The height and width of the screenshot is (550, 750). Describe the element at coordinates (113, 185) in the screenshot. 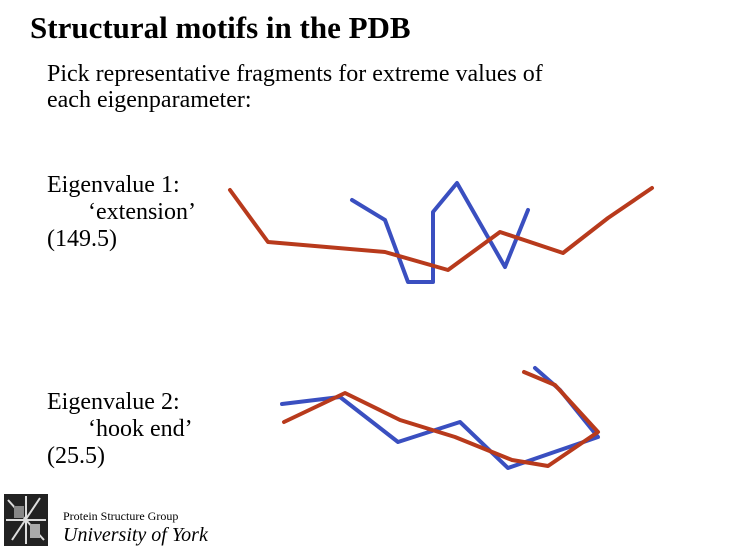

I see `eigen-label: Eigenvalue 1:` at that location.